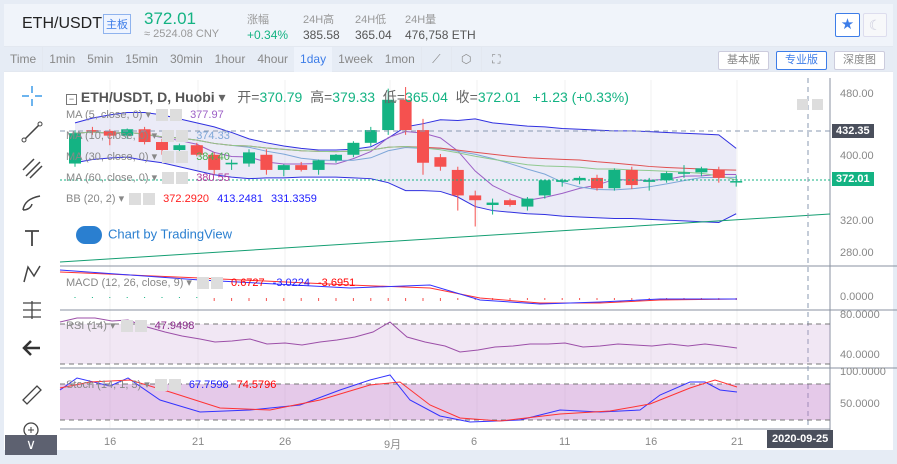 This screenshot has height=464, width=897. Describe the element at coordinates (32, 395) in the screenshot. I see `ruler-icon` at that location.